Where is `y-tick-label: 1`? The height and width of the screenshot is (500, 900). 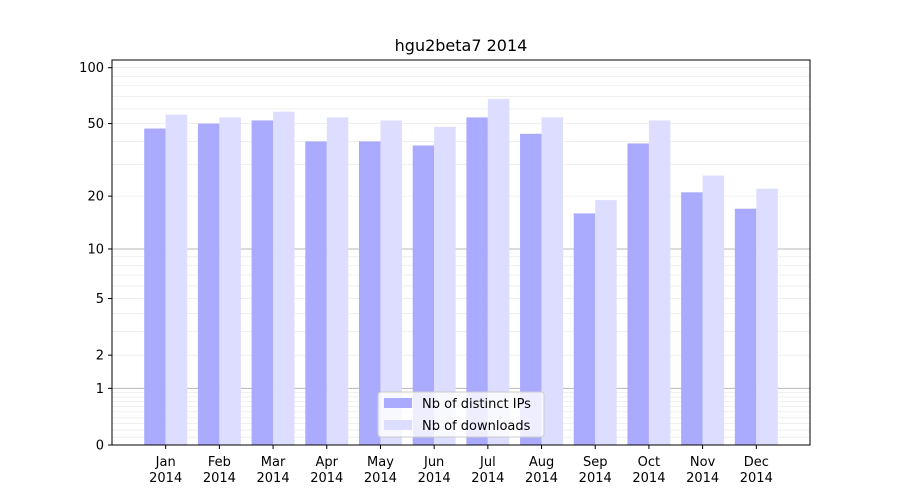
y-tick-label: 1 is located at coordinates (100, 389).